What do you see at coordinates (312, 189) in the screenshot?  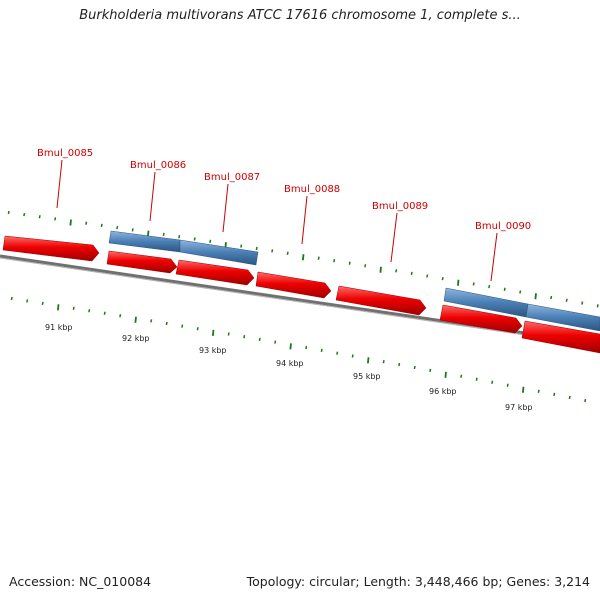 I see `svg-text: Bmul_0088` at bounding box center [312, 189].